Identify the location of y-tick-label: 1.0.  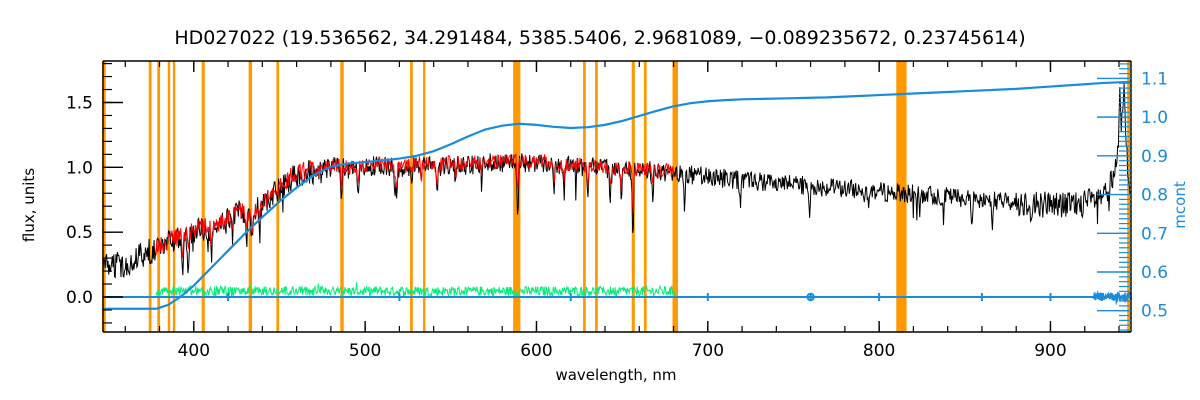
(79, 168).